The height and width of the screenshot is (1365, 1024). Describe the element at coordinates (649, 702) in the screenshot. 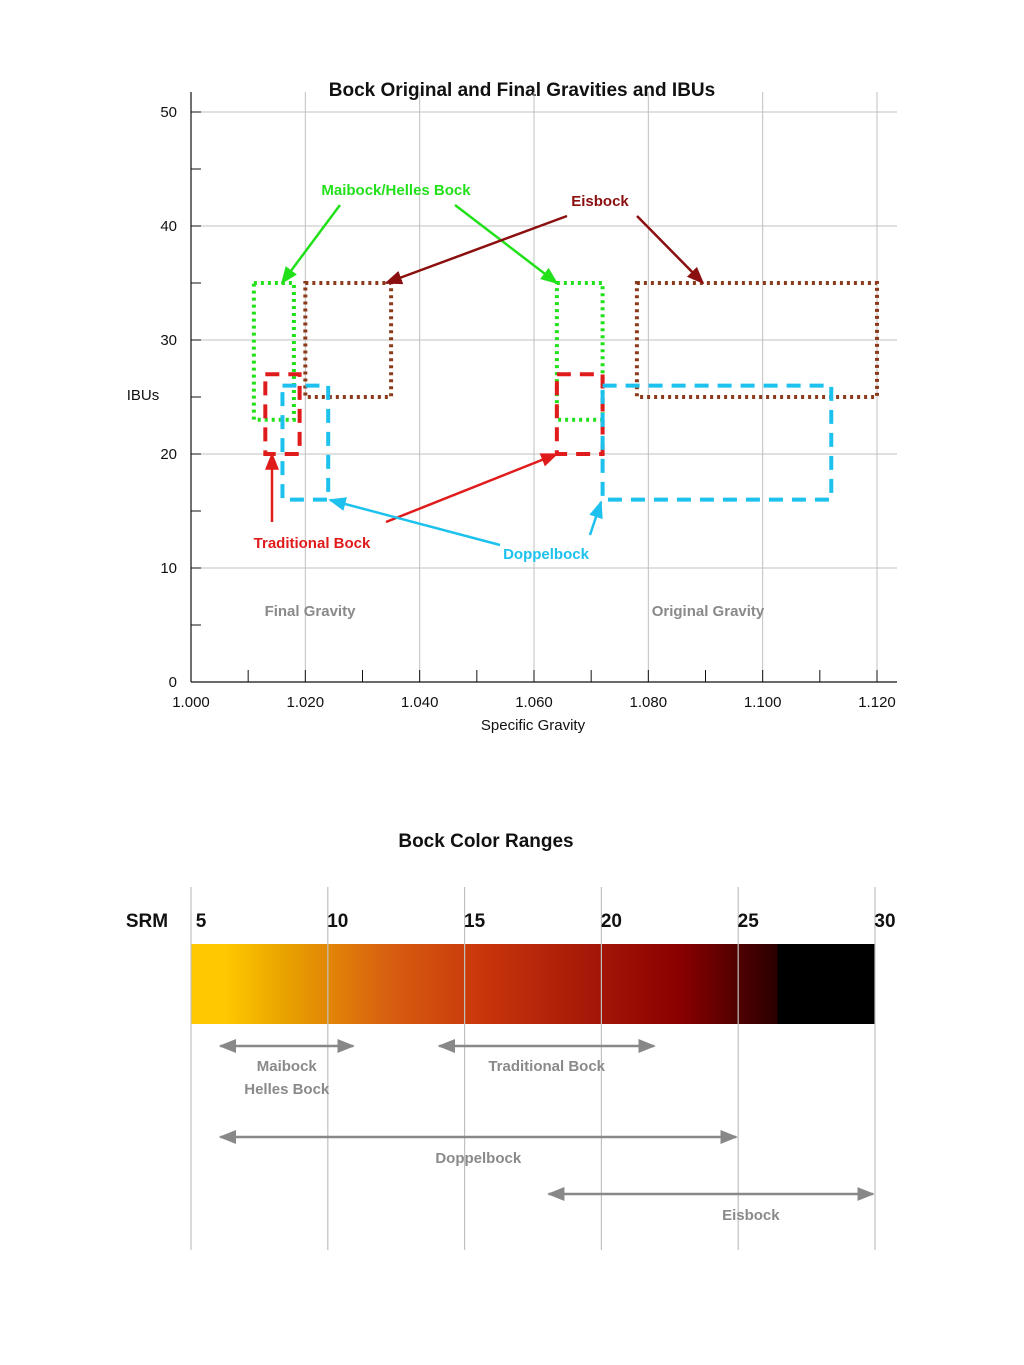

I see `x-tick-label: 1.080` at that location.